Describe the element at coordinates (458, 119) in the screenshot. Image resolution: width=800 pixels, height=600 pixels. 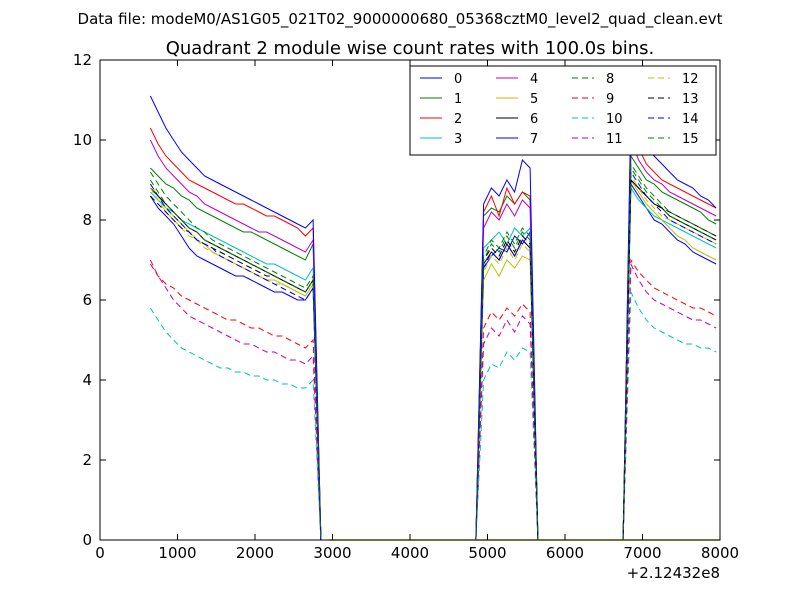
I see `legend-label-2: 2` at that location.